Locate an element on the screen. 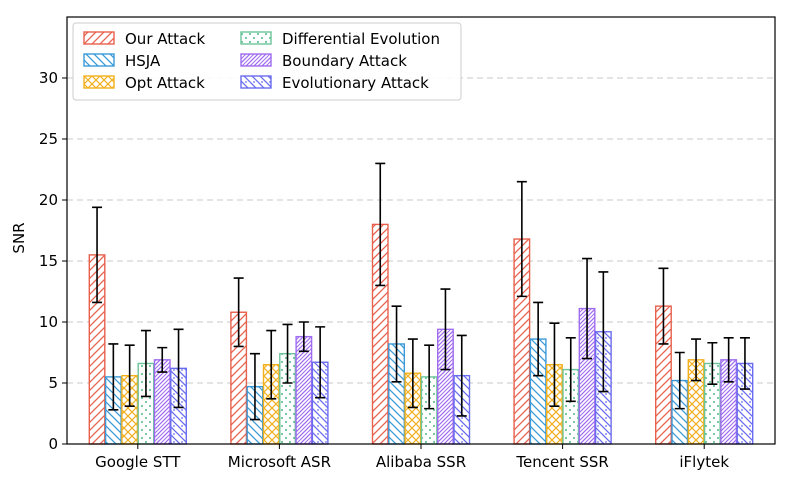 This screenshot has width=790, height=477. bar-boundary-attack-microsoft-asr is located at coordinates (304, 390).